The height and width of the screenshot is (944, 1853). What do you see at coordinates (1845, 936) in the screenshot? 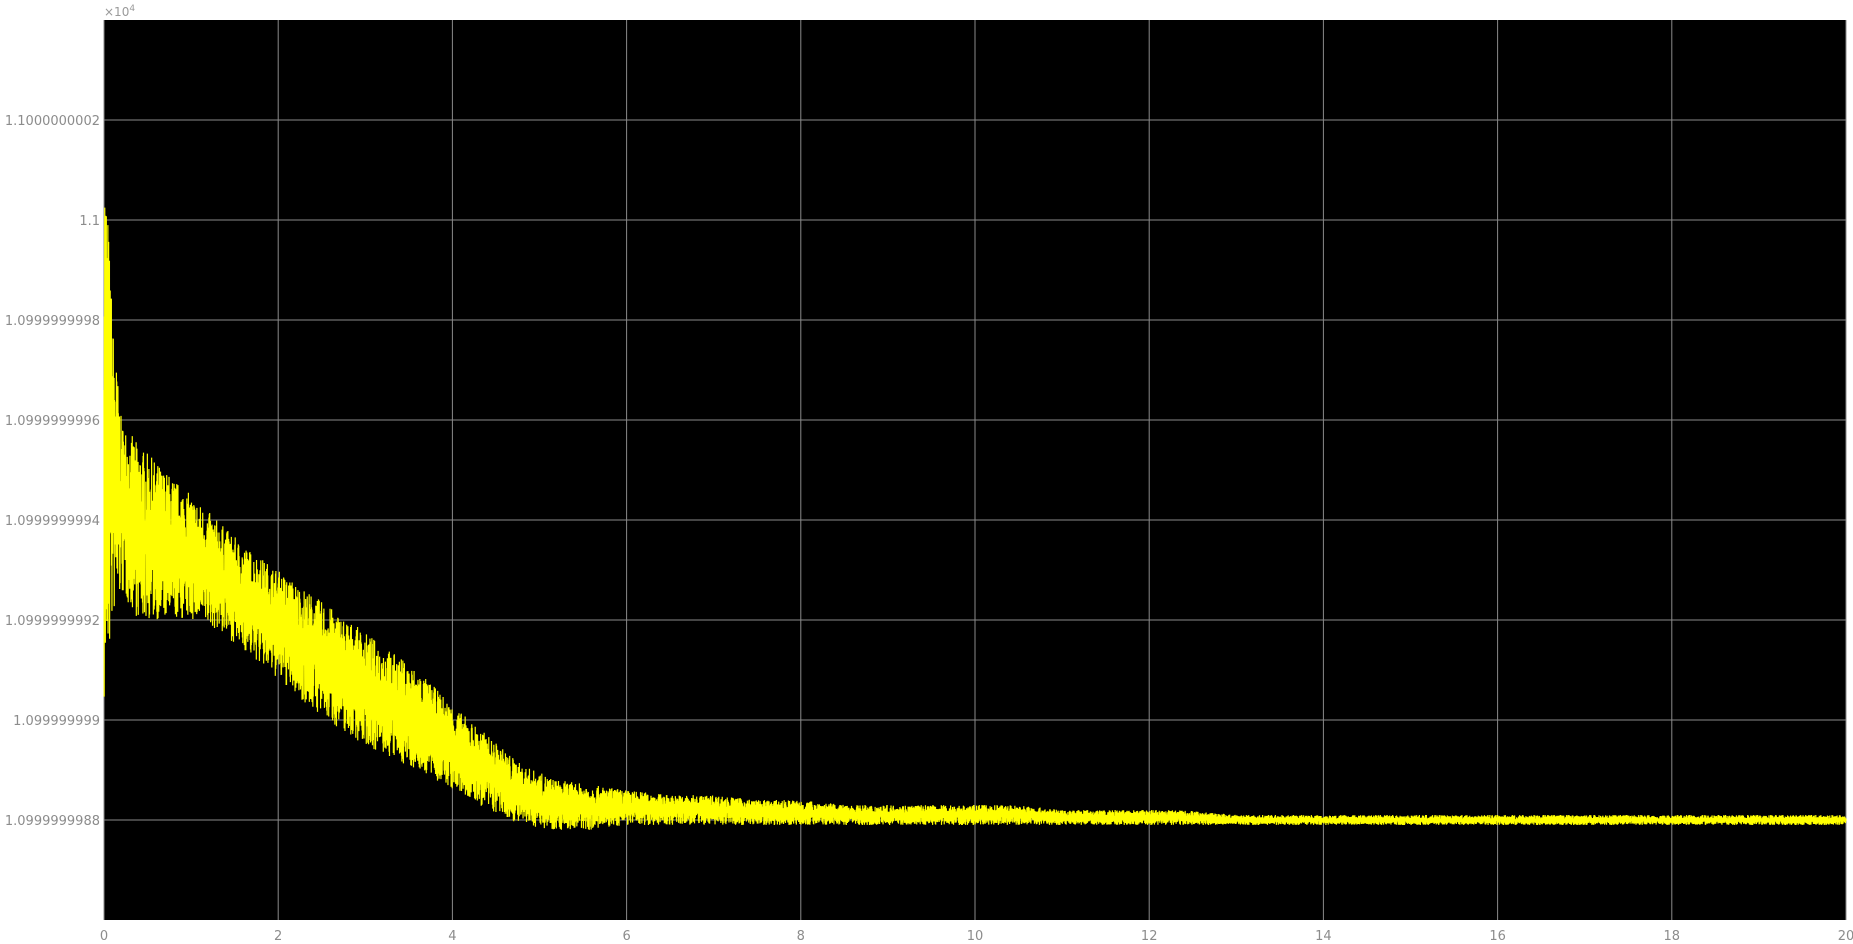
I see `x-tick-label: 20` at bounding box center [1845, 936].